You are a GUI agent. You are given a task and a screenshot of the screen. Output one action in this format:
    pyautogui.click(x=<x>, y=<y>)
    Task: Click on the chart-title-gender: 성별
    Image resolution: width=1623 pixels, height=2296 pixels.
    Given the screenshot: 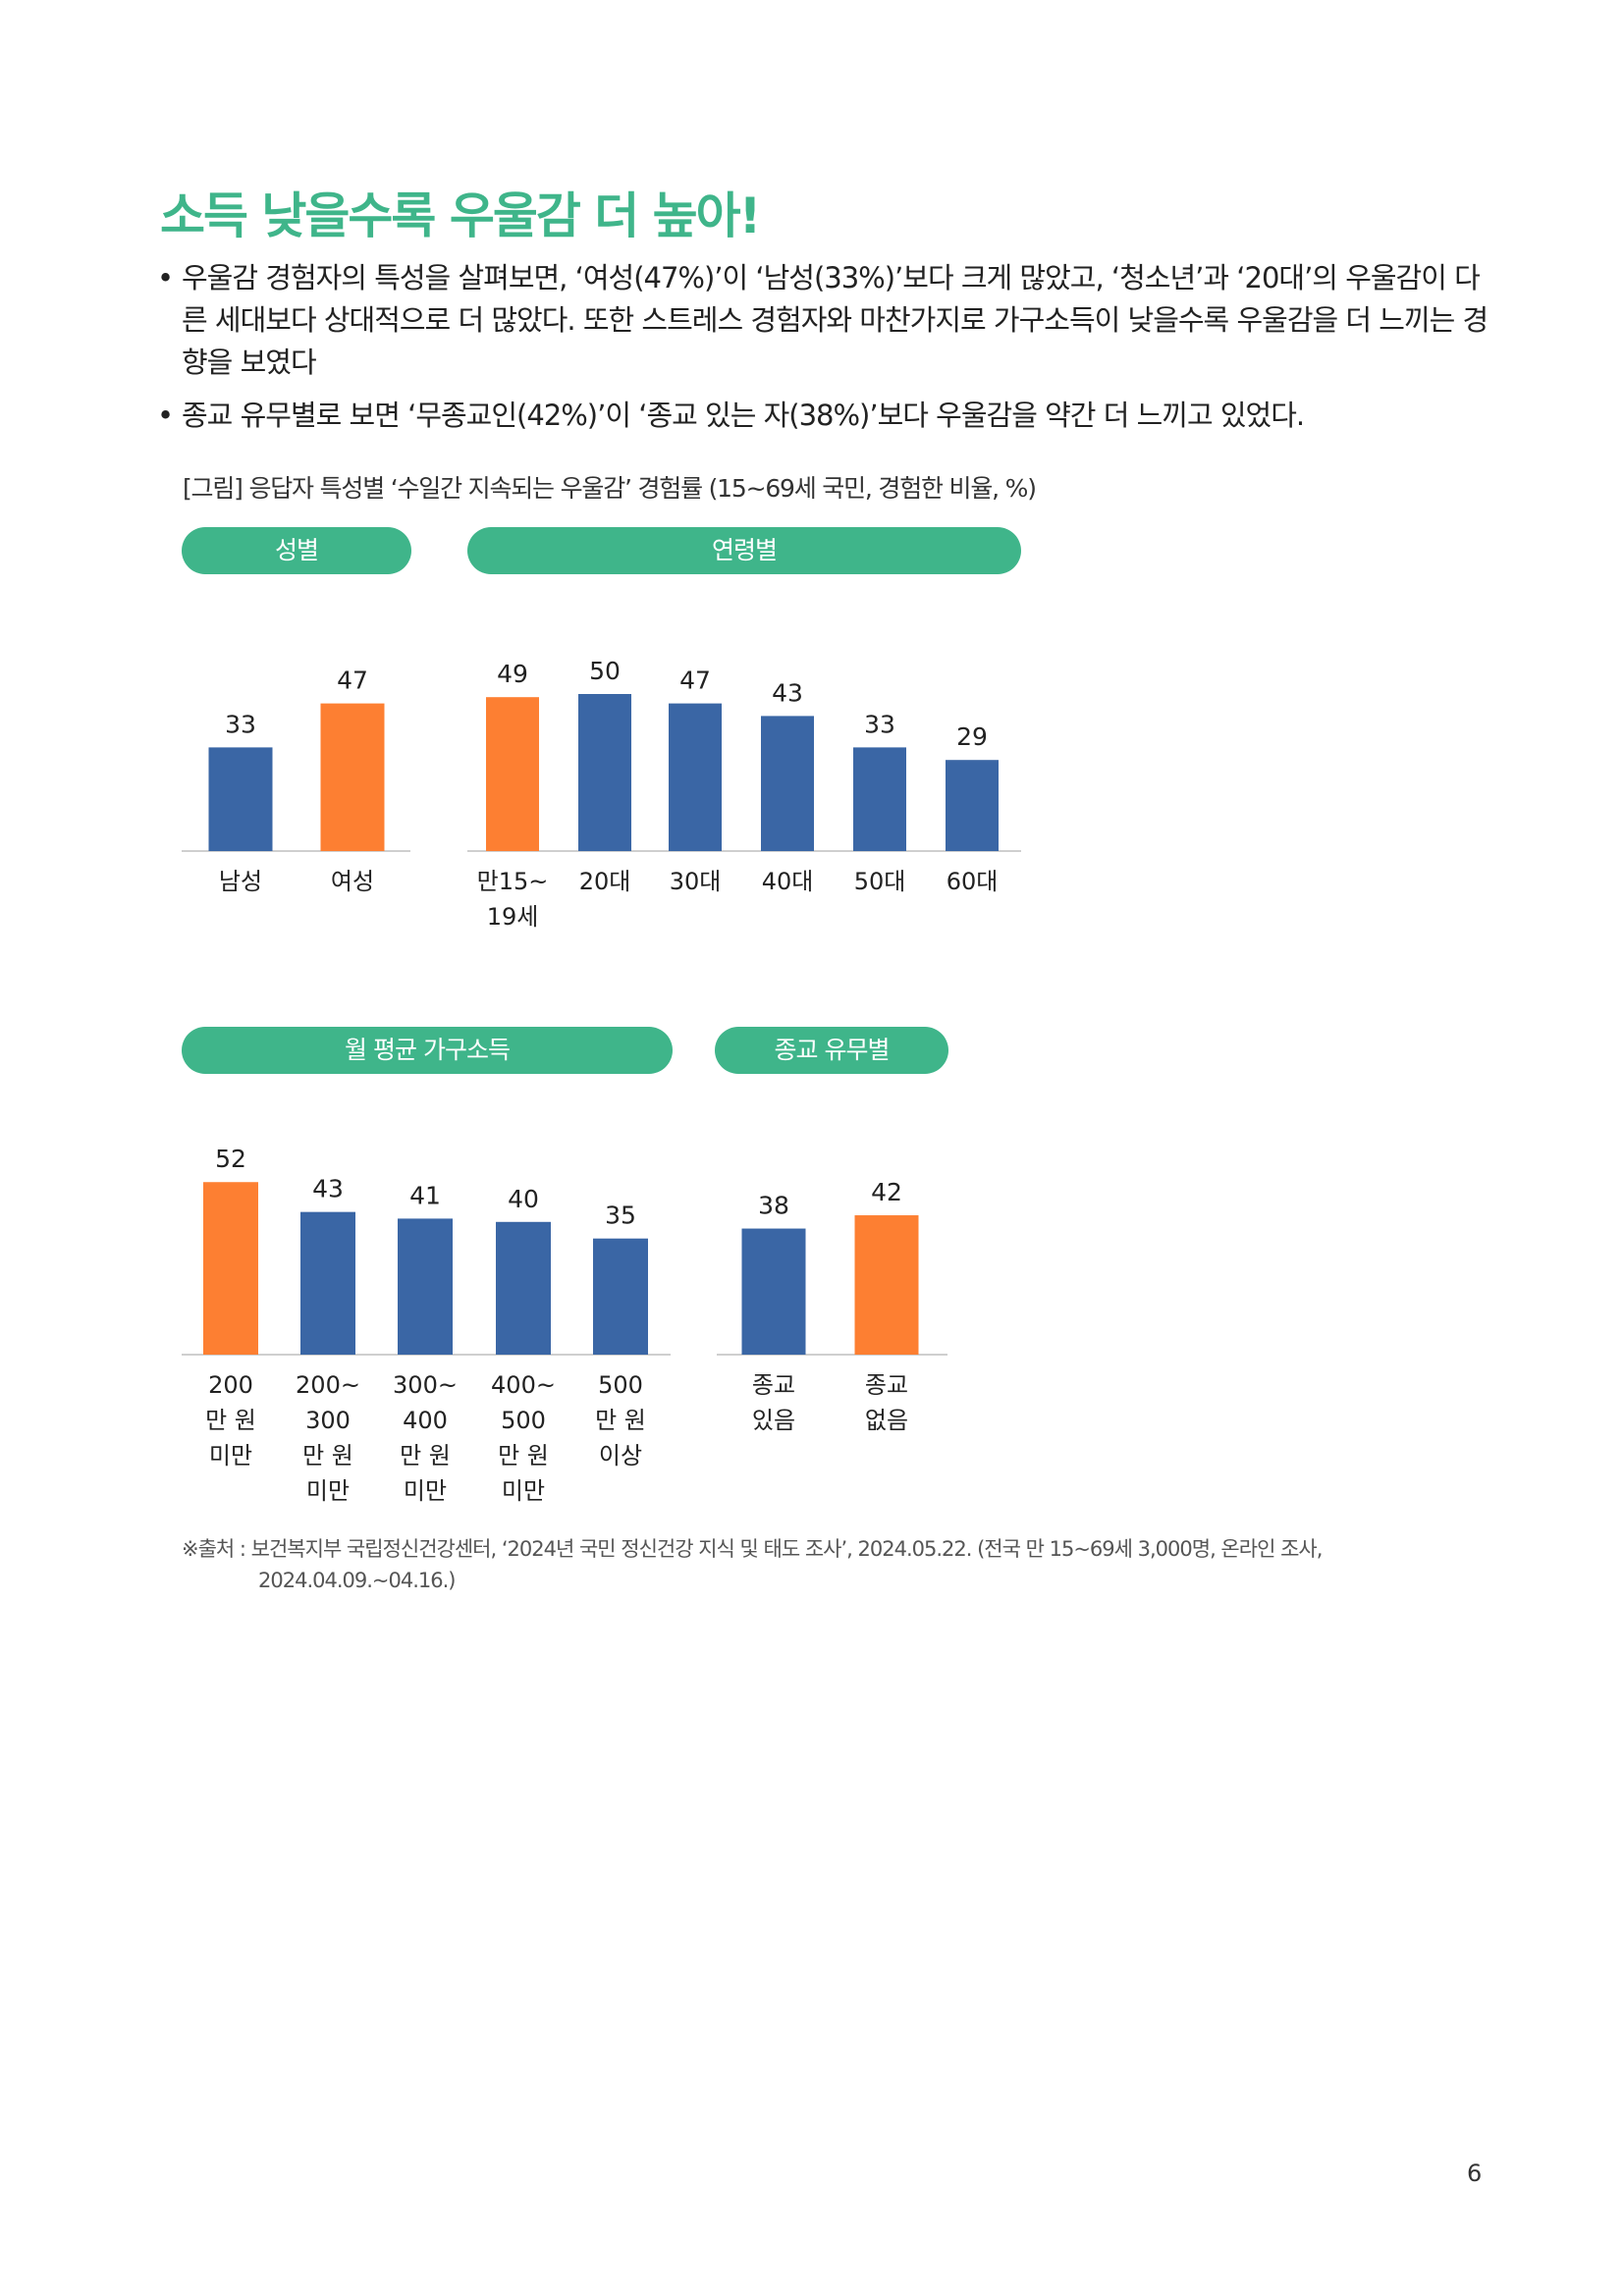 What is the action you would take?
    pyautogui.click(x=296, y=550)
    